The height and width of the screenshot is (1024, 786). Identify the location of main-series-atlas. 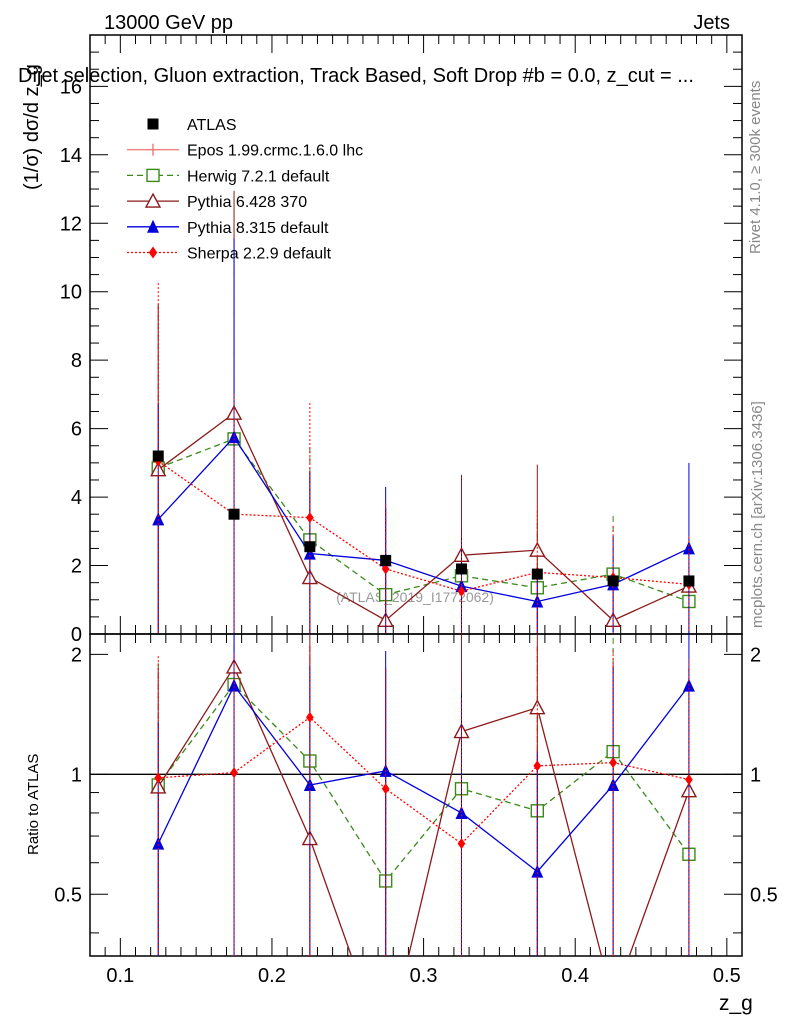
(423, 518).